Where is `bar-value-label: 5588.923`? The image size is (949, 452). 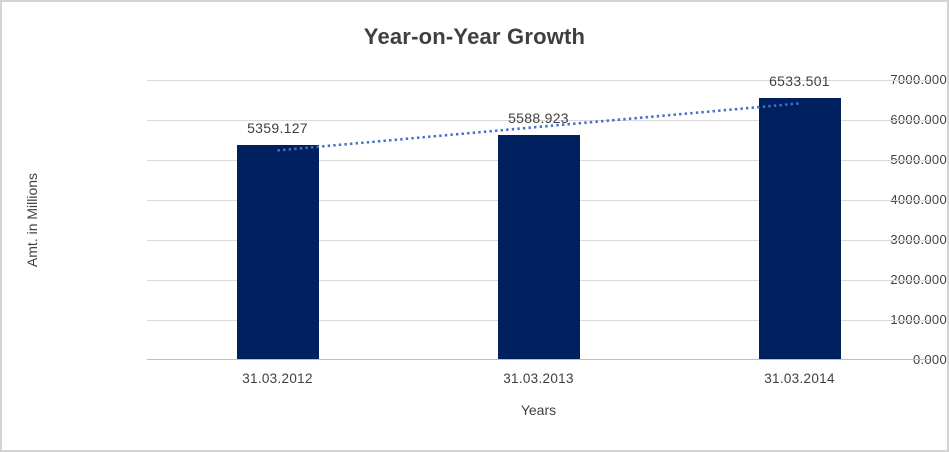 bar-value-label: 5588.923 is located at coordinates (538, 118).